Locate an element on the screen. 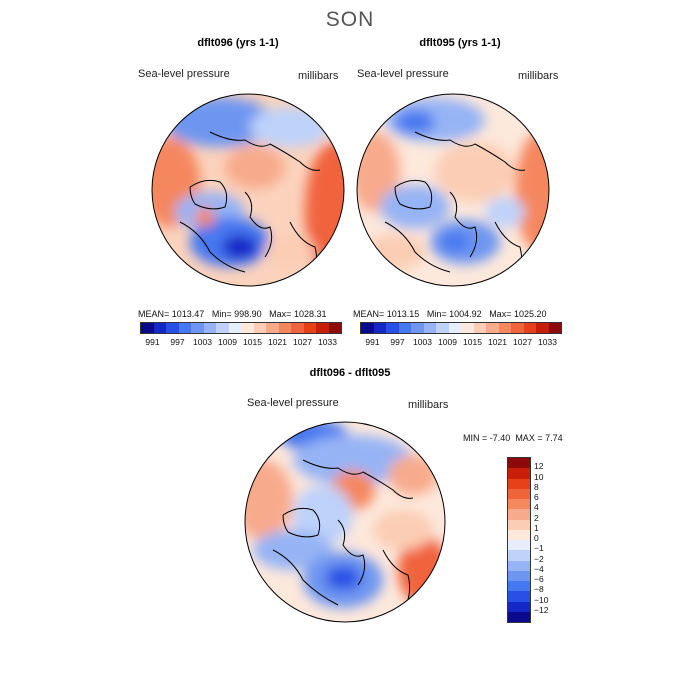  season-title: SON is located at coordinates (350, 19).